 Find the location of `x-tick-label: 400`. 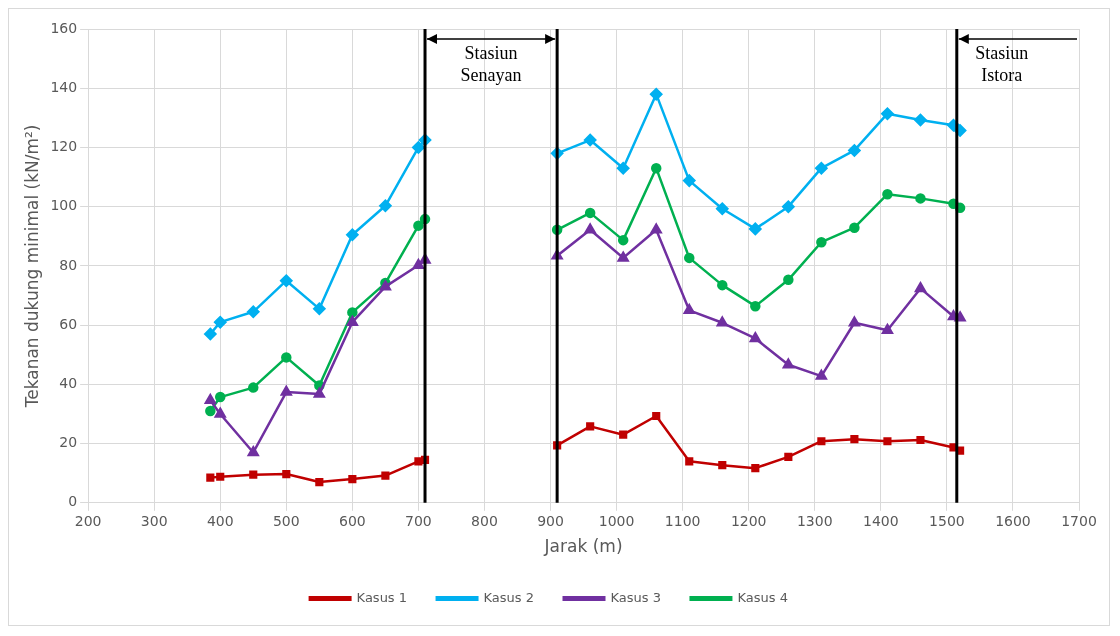

x-tick-label: 400 is located at coordinates (220, 520).